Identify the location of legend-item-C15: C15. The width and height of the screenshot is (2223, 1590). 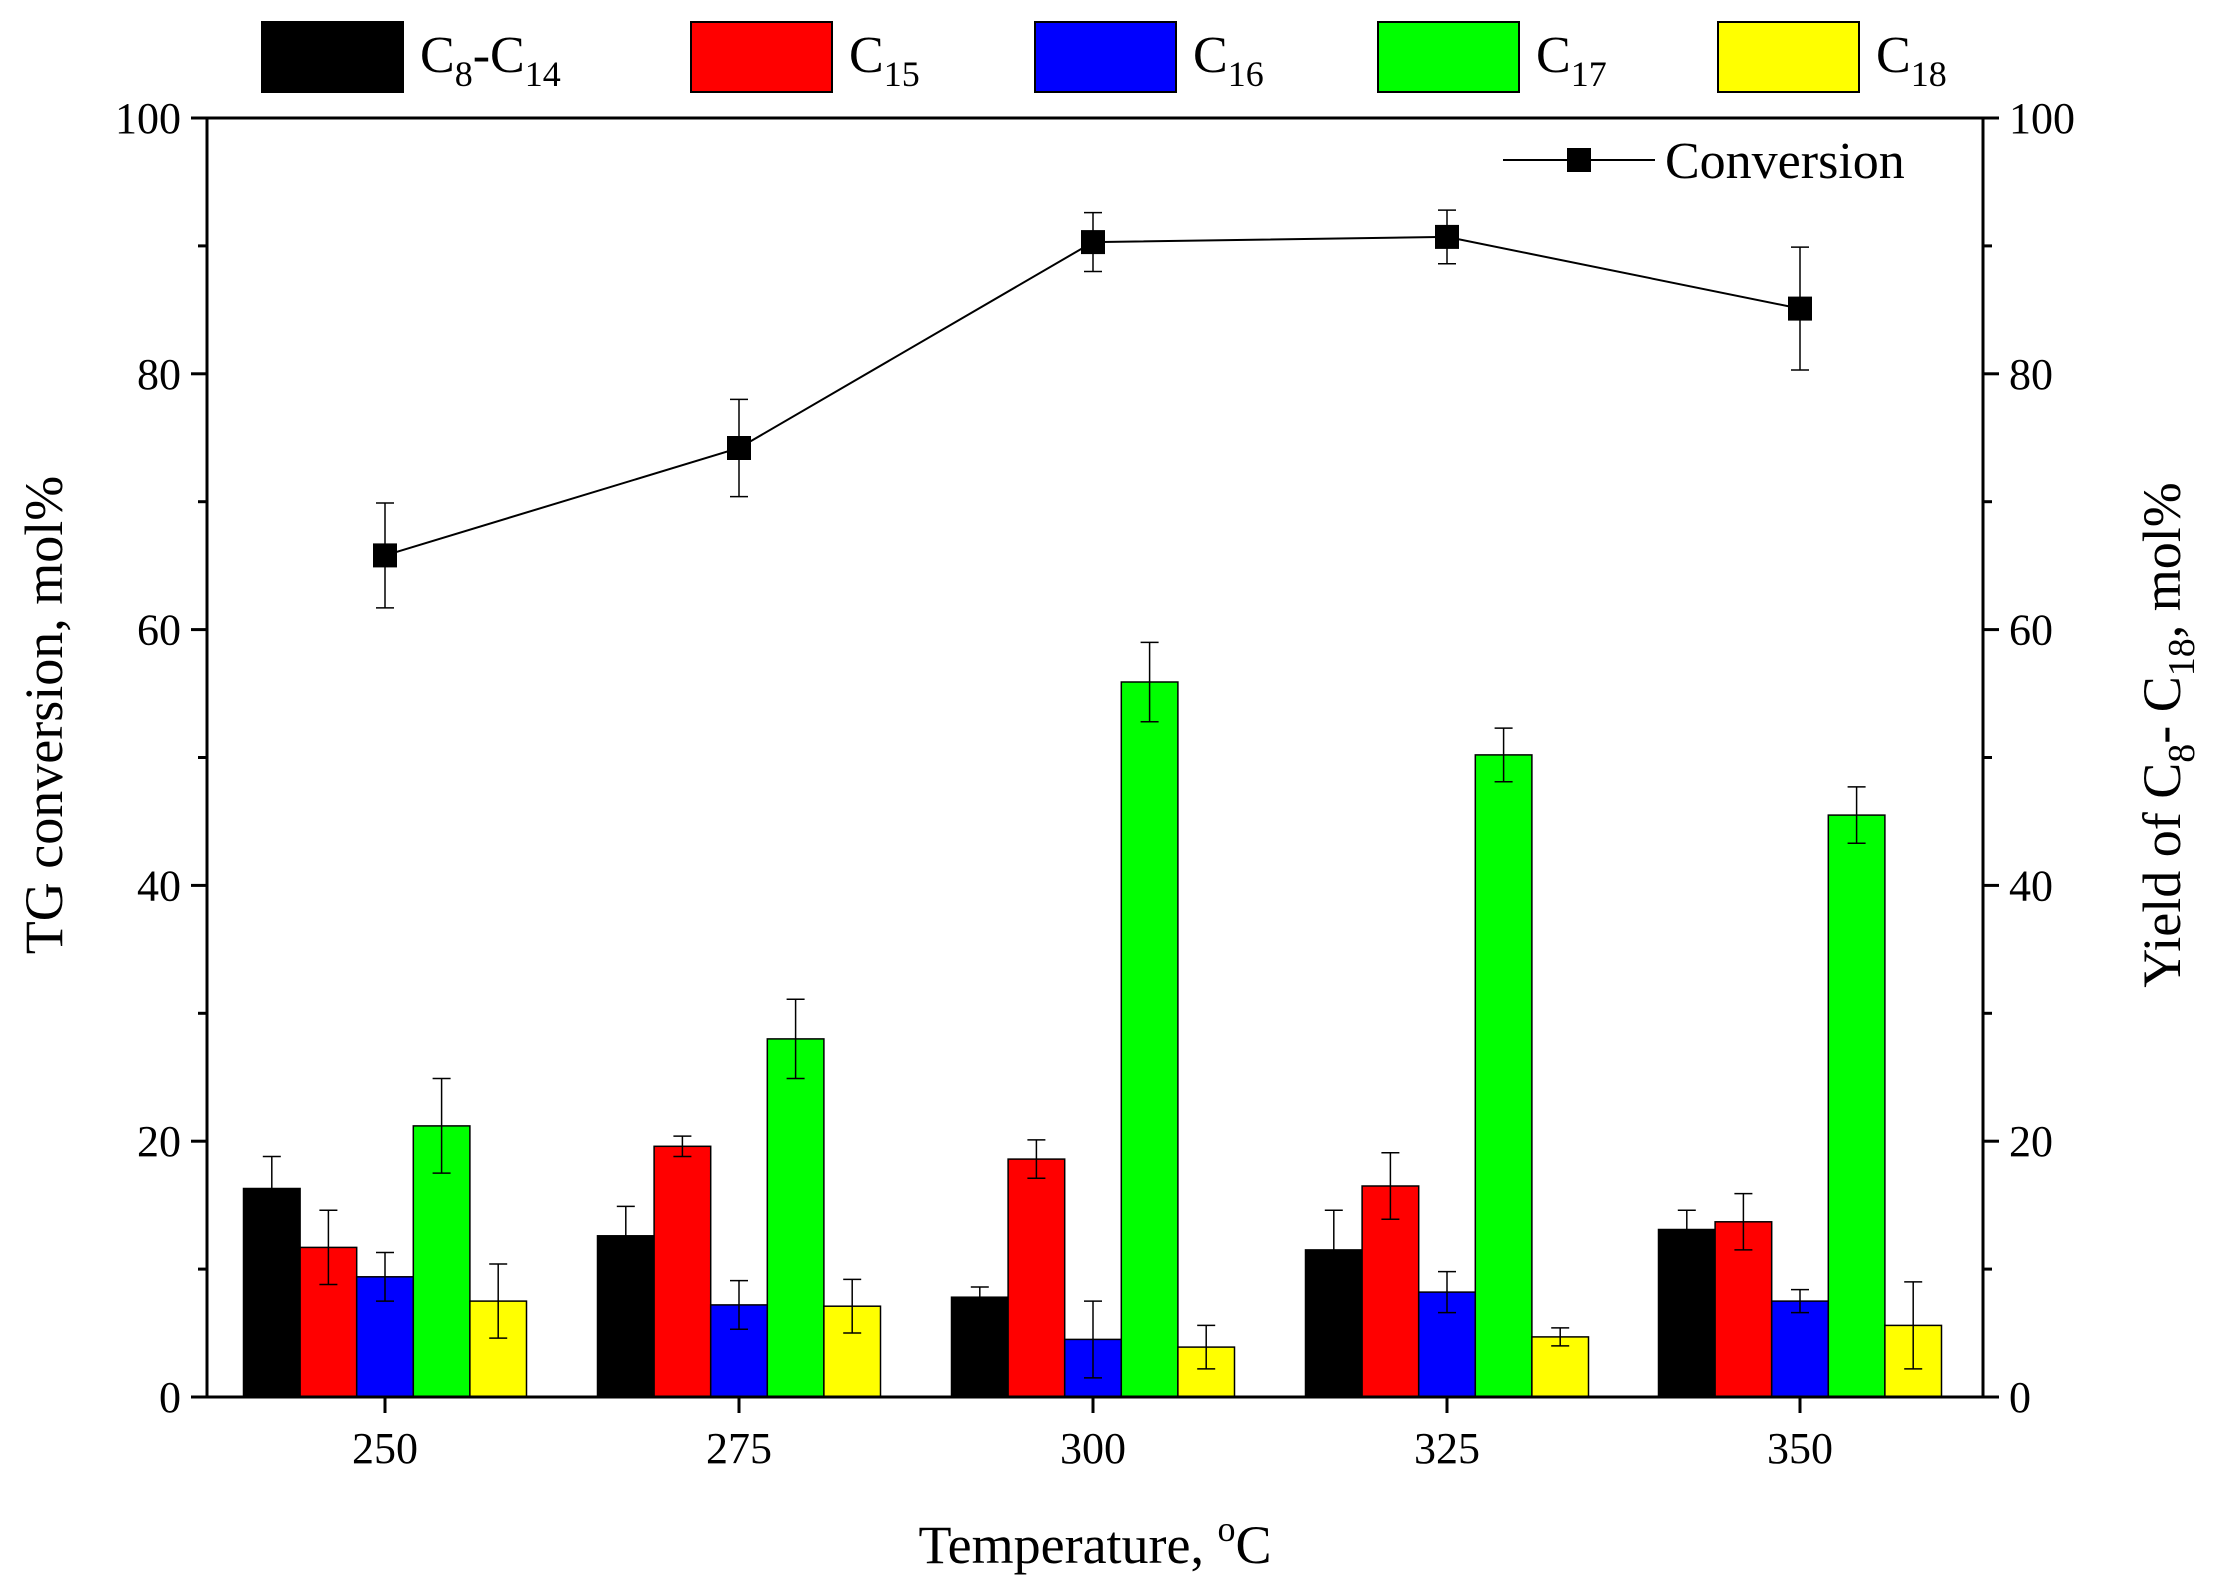
(805, 57).